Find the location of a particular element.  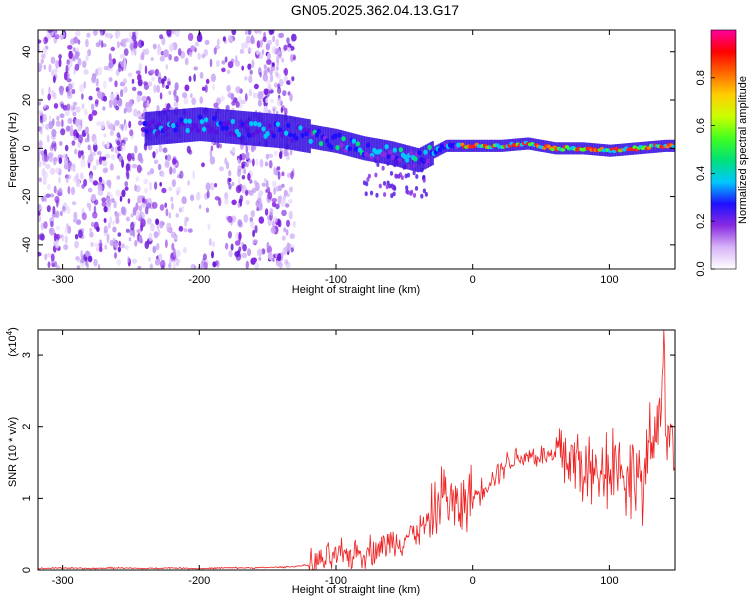

snr-y-label: SNR (10 * v/v) is located at coordinates (13, 452).